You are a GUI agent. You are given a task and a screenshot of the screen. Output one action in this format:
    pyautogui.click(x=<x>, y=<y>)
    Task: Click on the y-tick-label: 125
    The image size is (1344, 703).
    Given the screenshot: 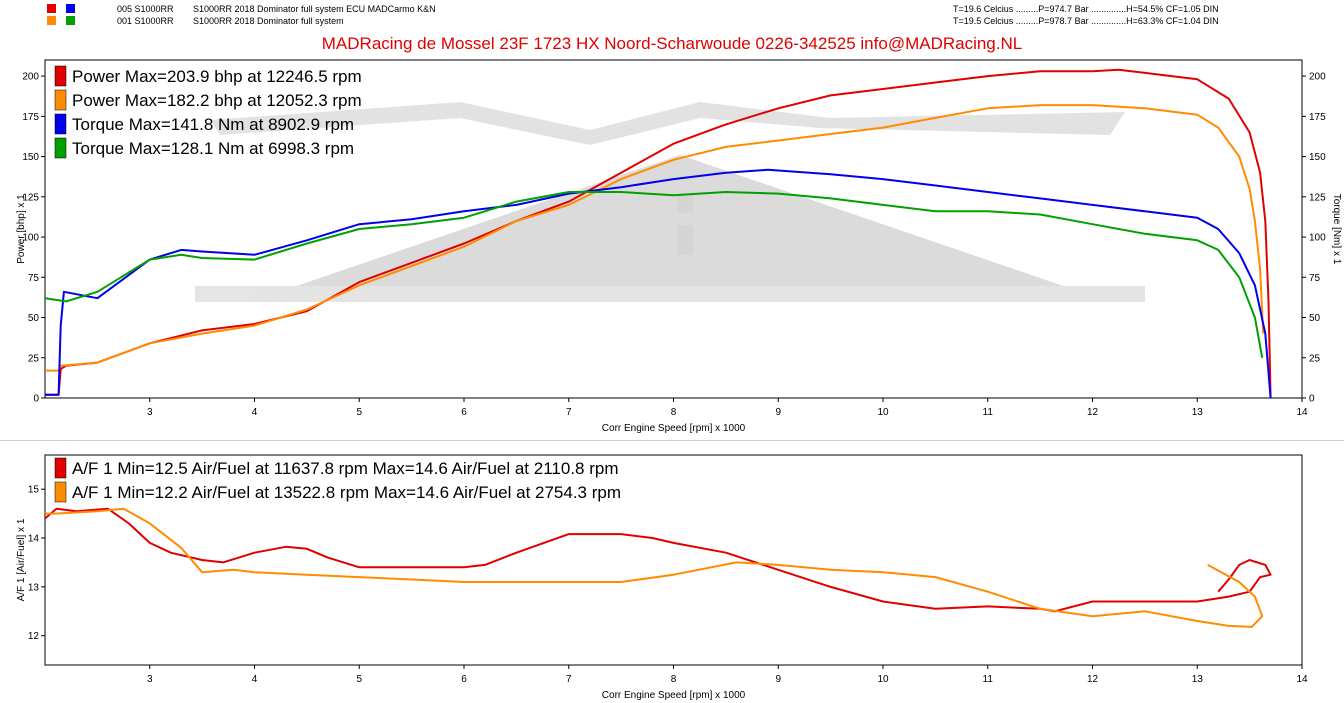 What is the action you would take?
    pyautogui.click(x=30, y=197)
    